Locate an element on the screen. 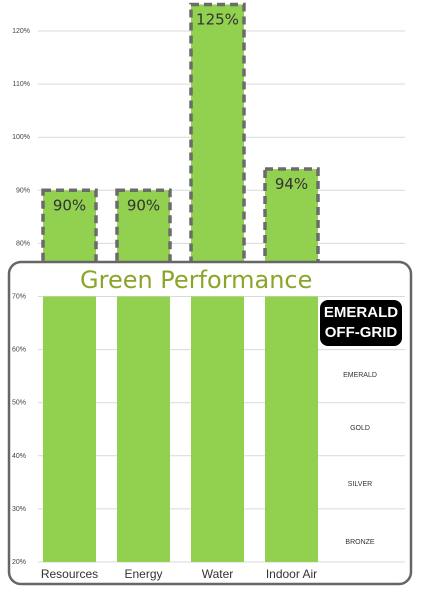 The image size is (421, 600). y-tick-label: 70% is located at coordinates (19, 297).